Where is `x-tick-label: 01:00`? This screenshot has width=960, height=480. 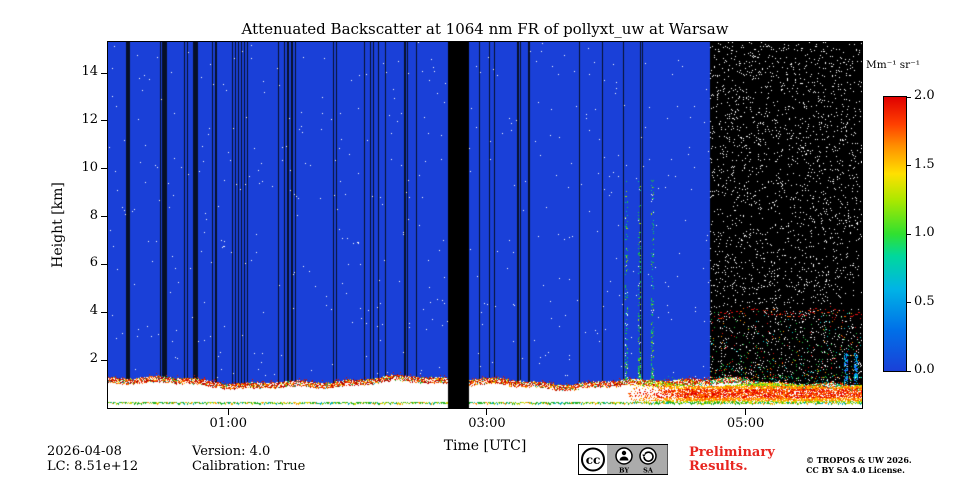 x-tick-label: 01:00 is located at coordinates (228, 423).